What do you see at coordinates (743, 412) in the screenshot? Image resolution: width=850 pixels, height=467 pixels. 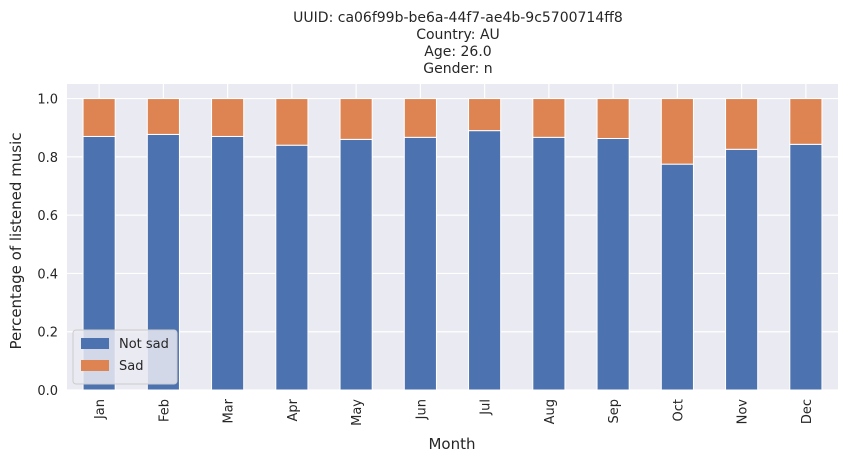 I see `x-tick-label: Nov` at bounding box center [743, 412].